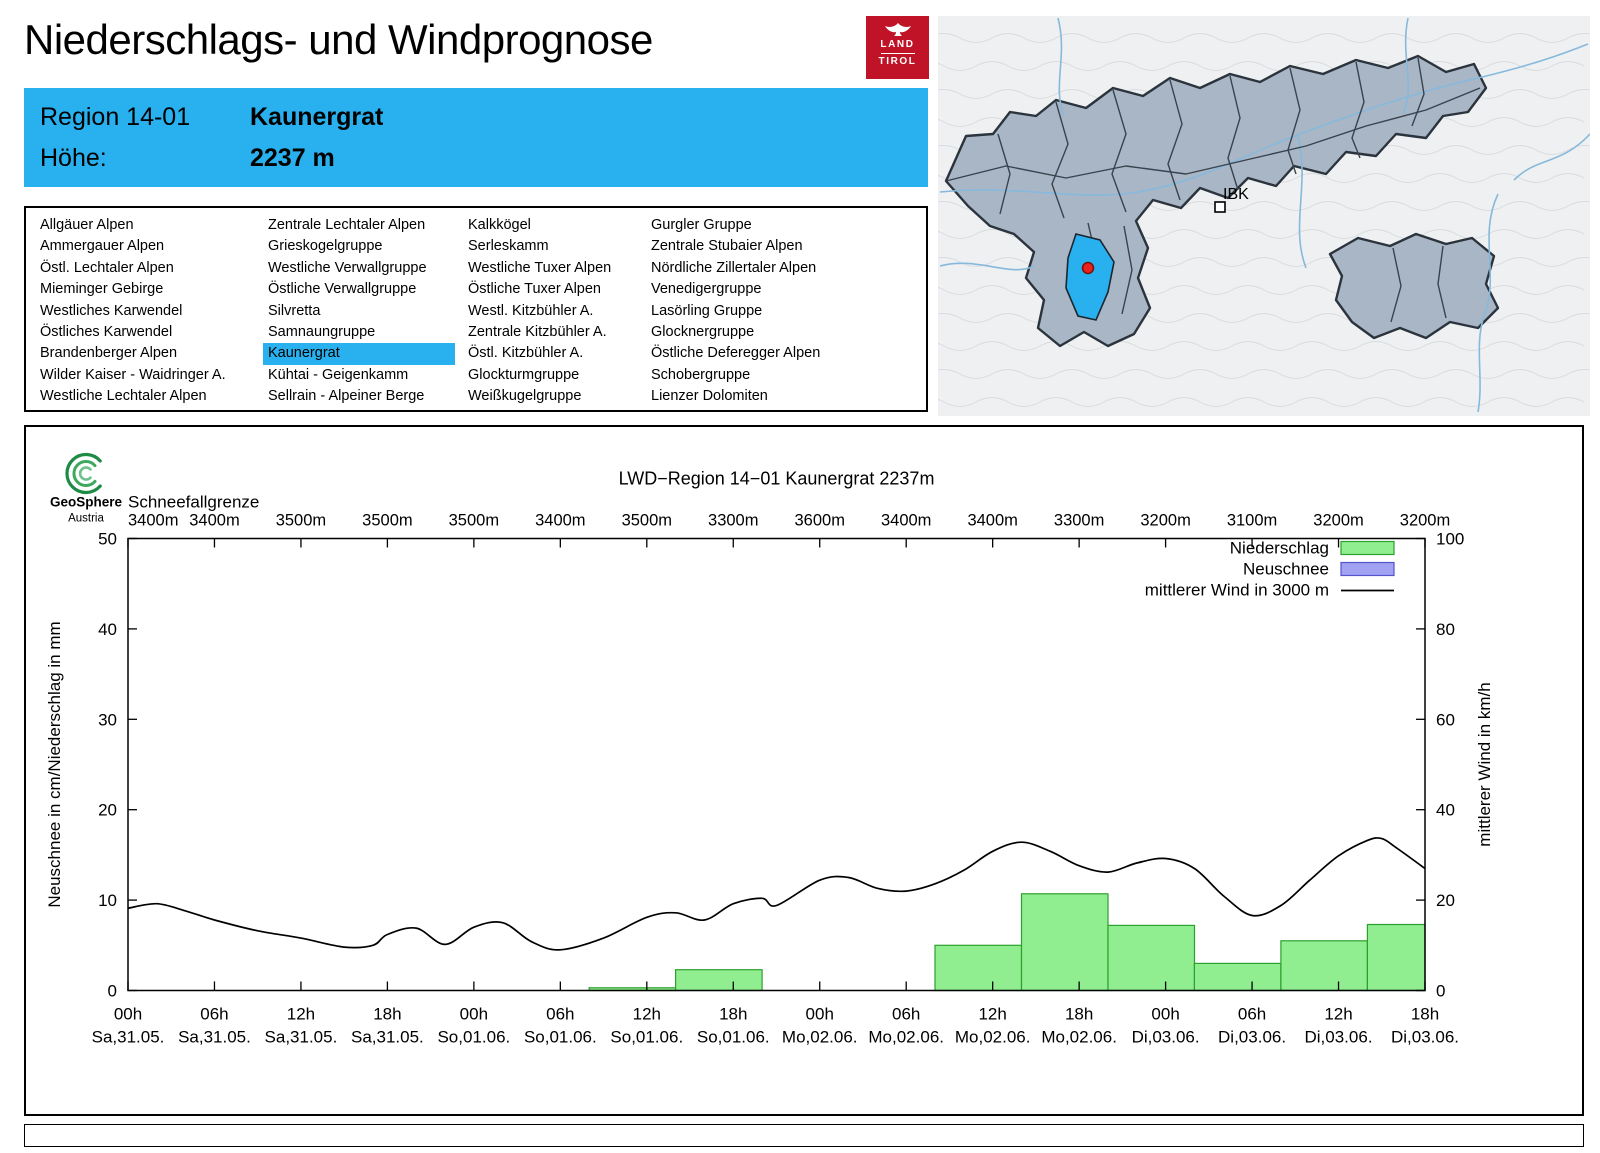 The width and height of the screenshot is (1600, 1153). What do you see at coordinates (1414, 286) in the screenshot?
I see `map-east-tirol-region` at bounding box center [1414, 286].